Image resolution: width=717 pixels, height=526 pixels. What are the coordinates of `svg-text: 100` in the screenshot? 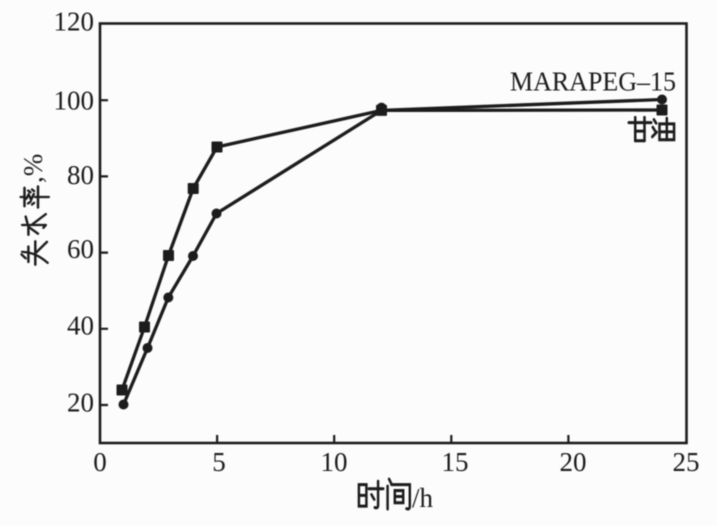 It's located at (74, 101).